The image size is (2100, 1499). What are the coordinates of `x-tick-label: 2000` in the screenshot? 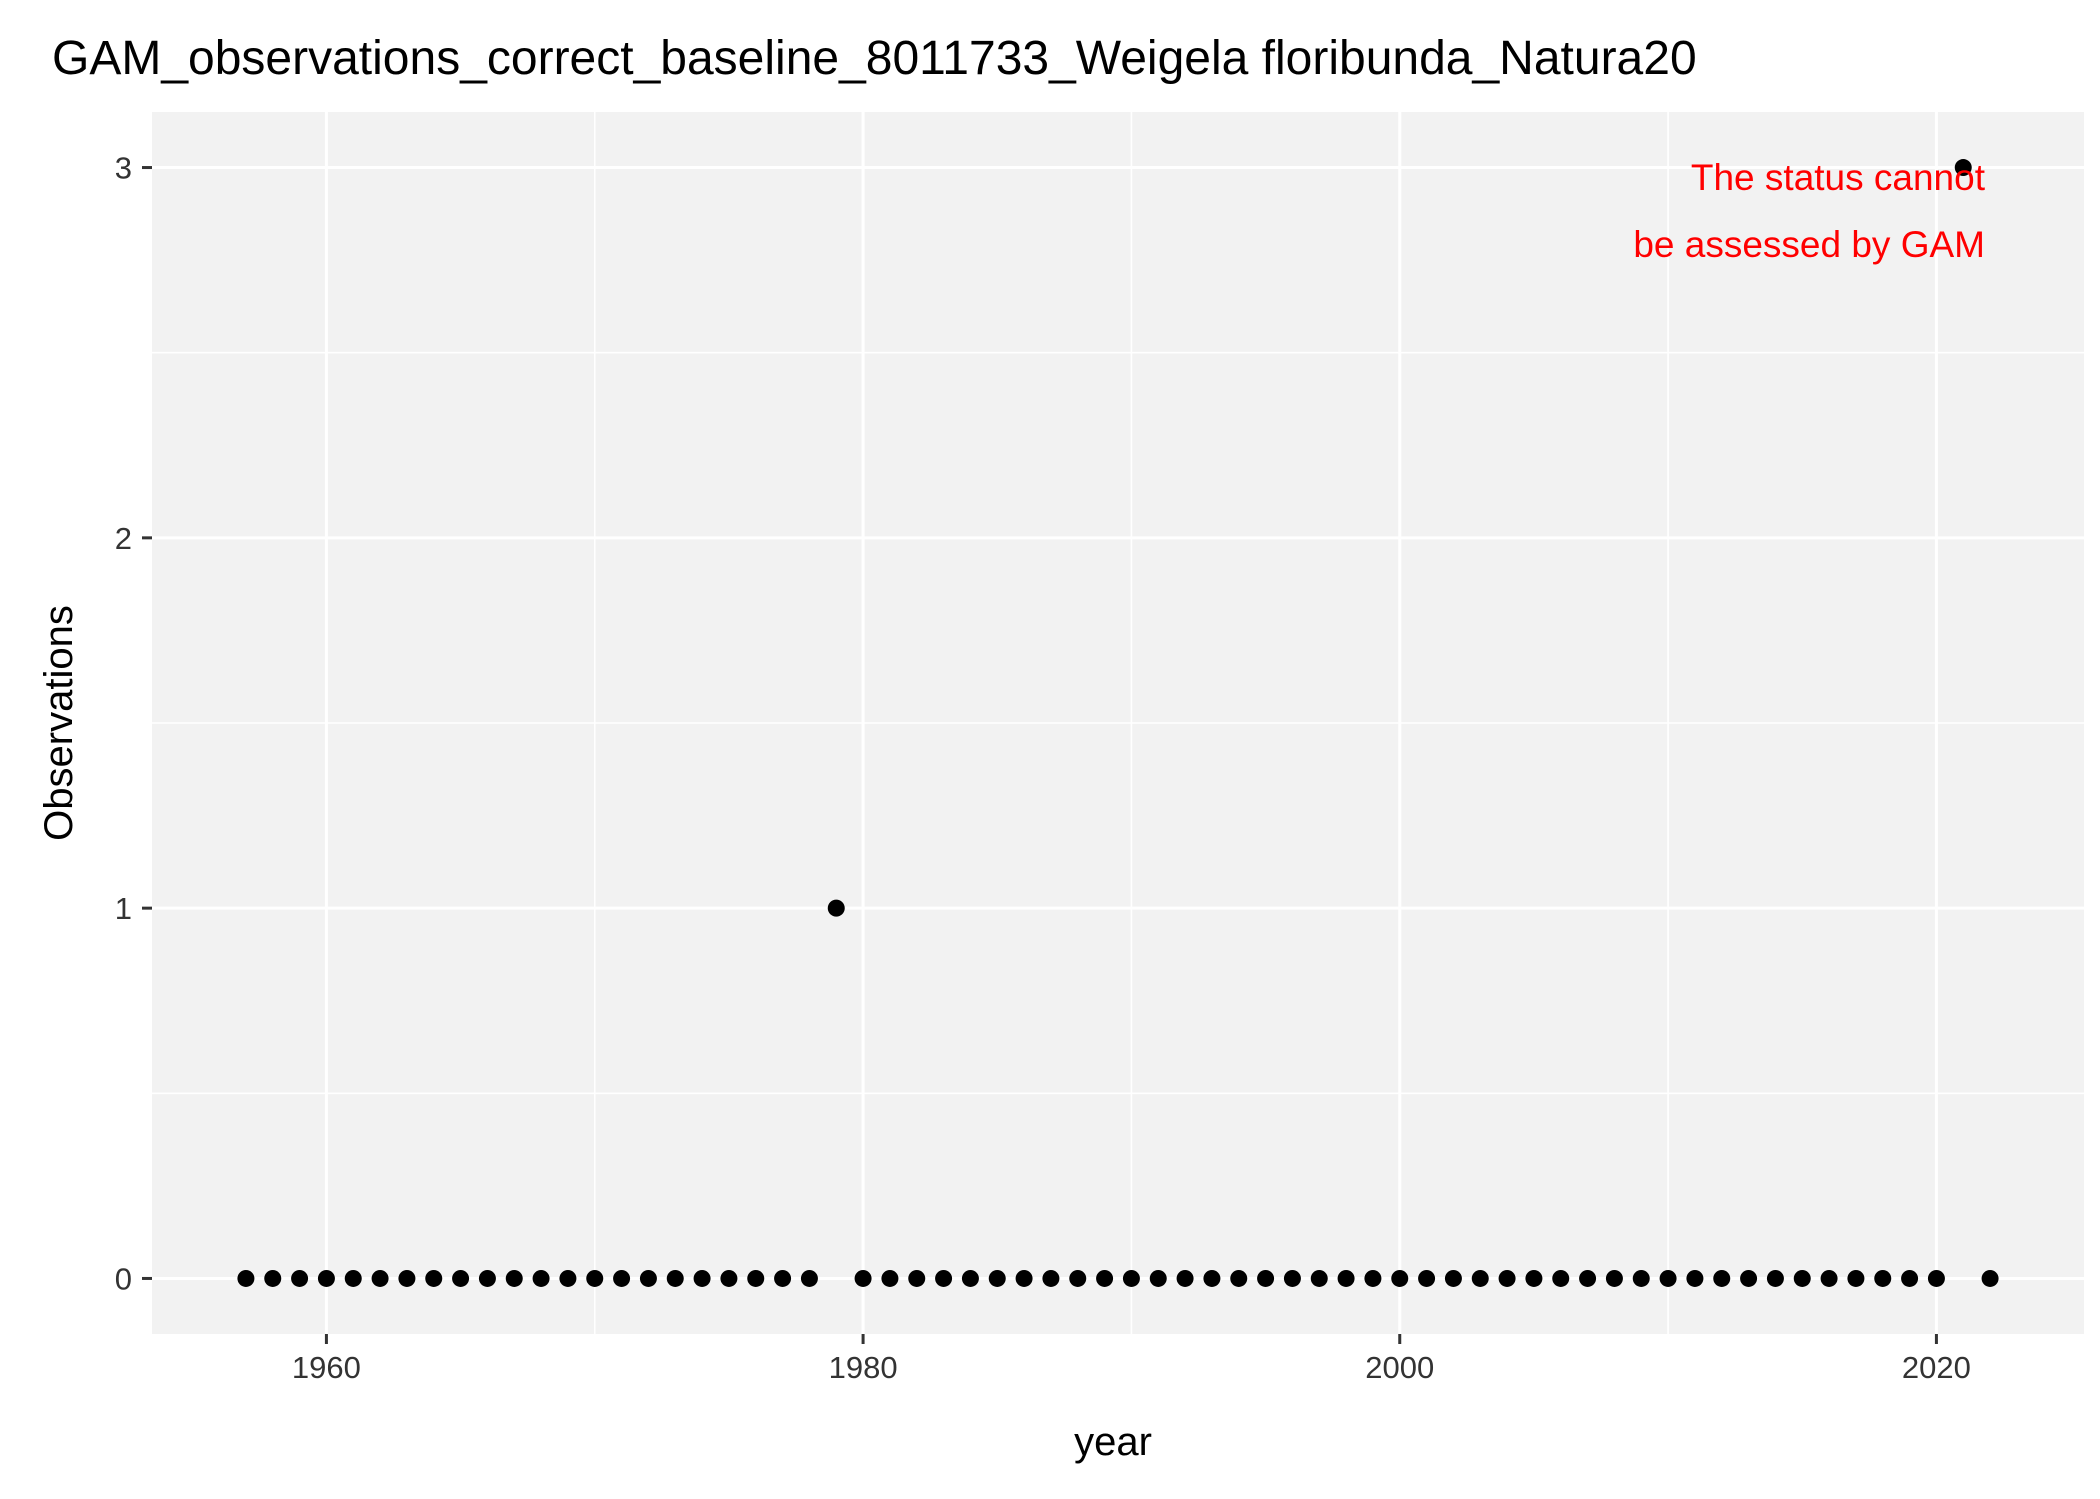 It's located at (1399, 1367).